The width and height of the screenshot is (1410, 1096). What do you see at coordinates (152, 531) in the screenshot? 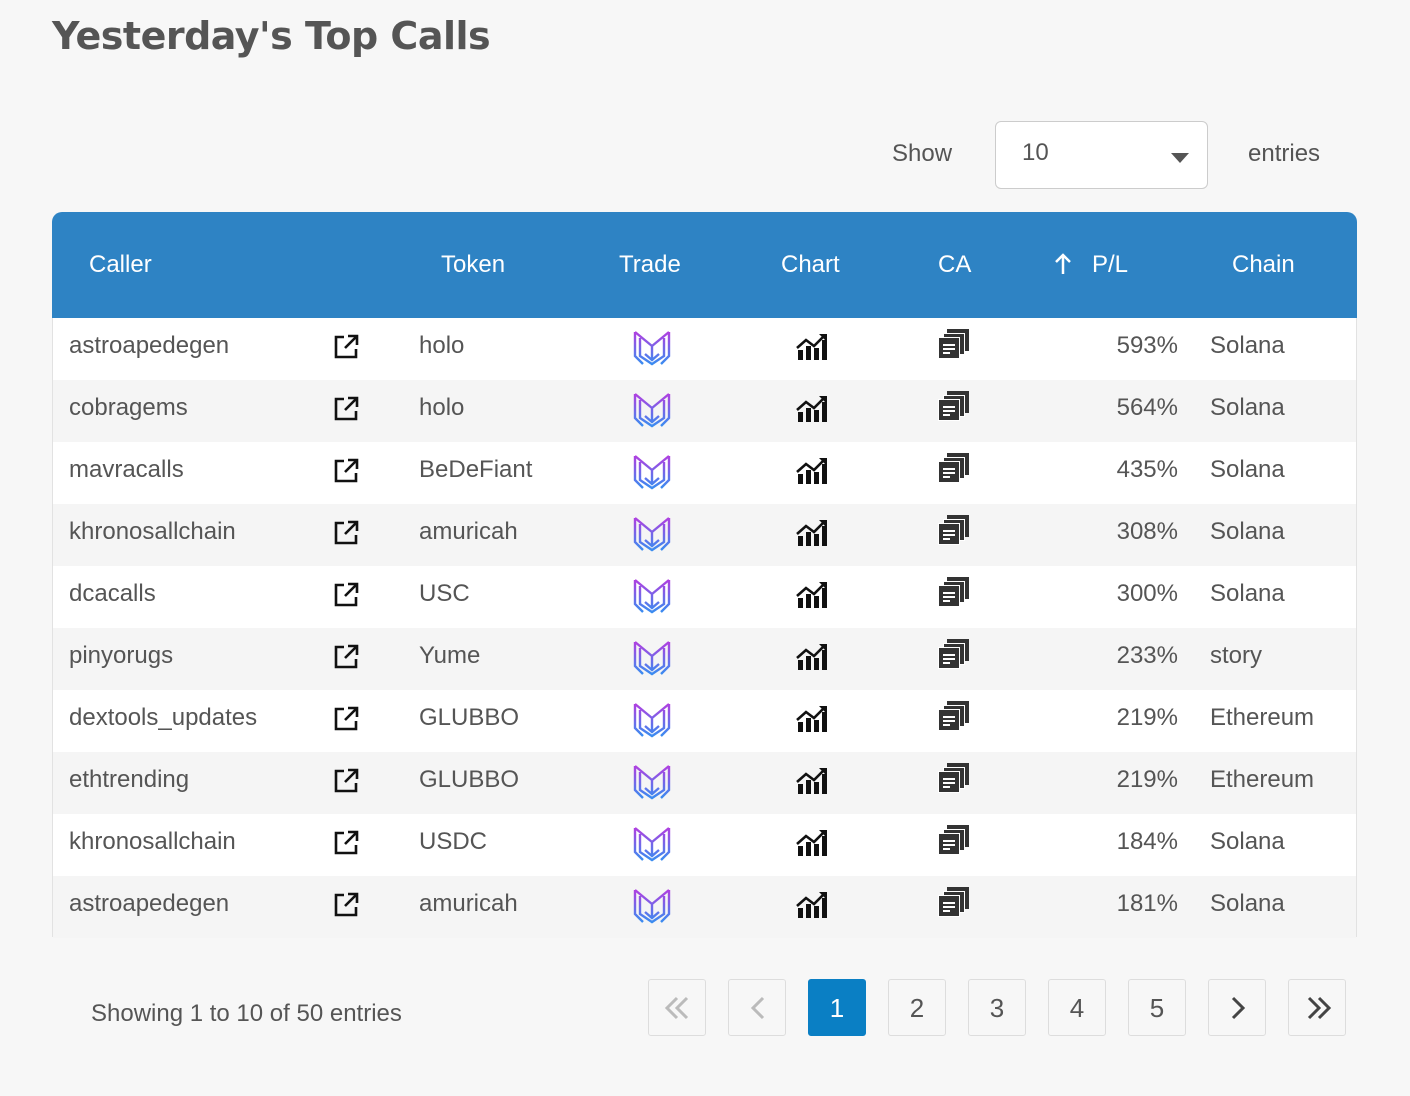
I see `caller: khronosallchain` at bounding box center [152, 531].